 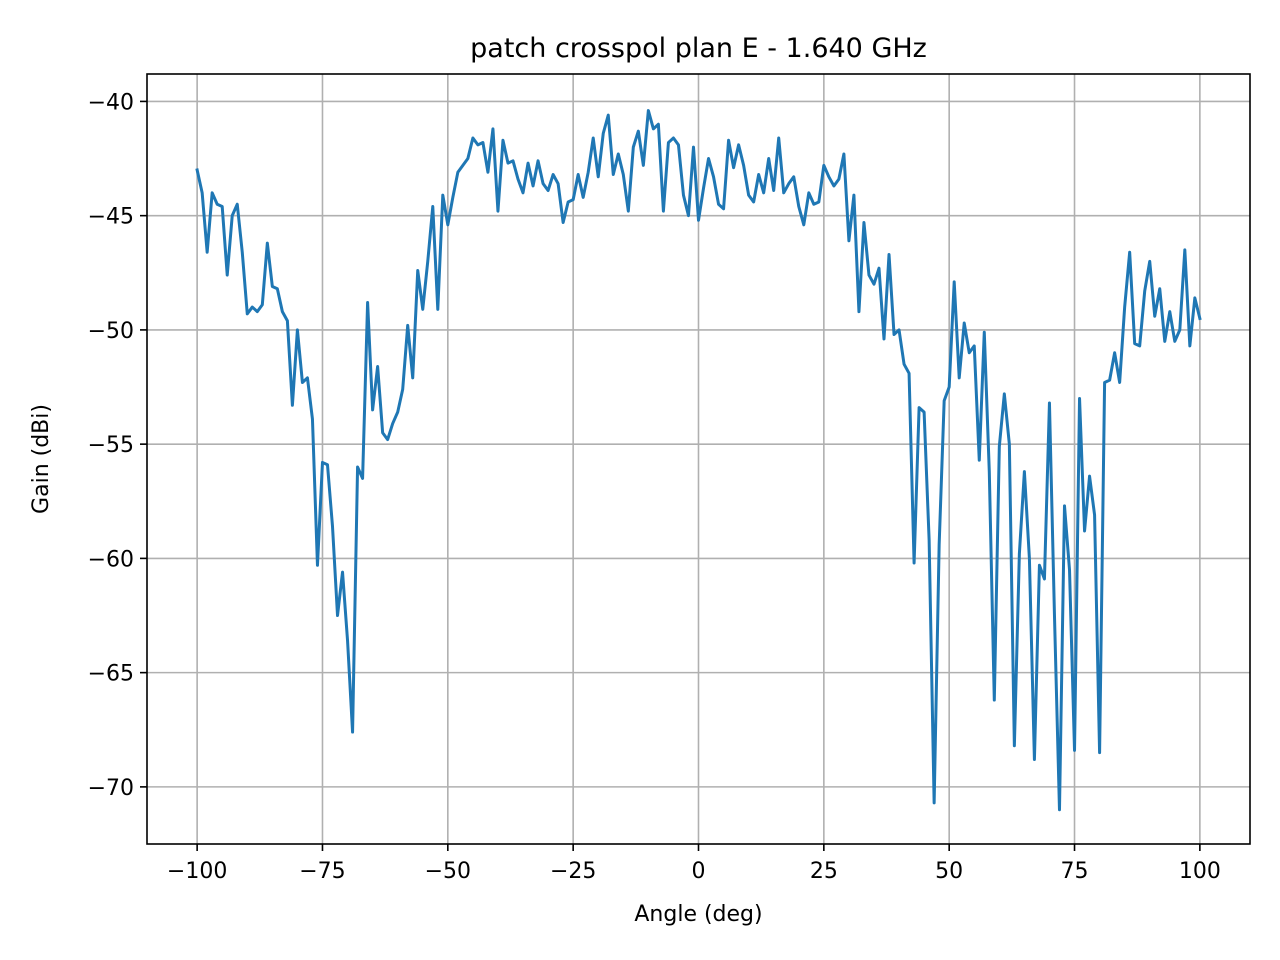 I want to click on y-tick-label: −50, so click(x=111, y=331).